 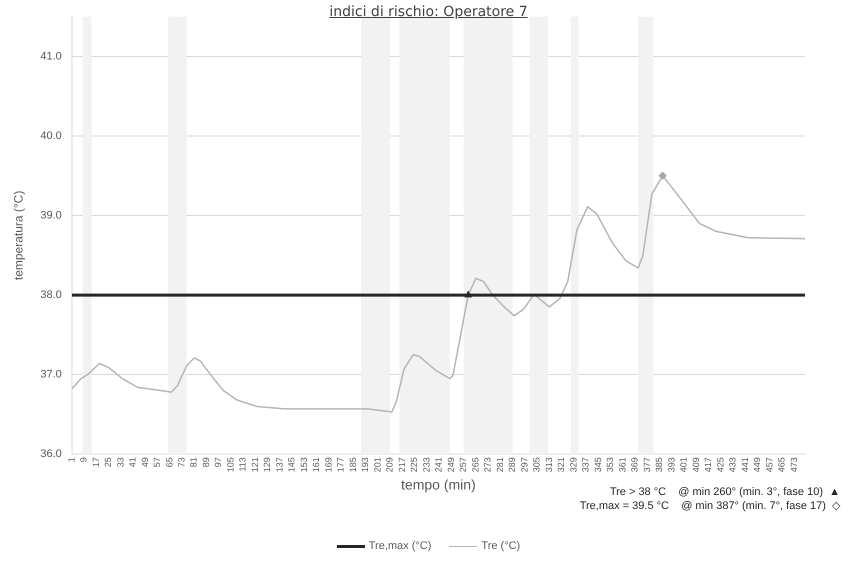 What do you see at coordinates (757, 464) in the screenshot?
I see `x-tick-label: 449` at bounding box center [757, 464].